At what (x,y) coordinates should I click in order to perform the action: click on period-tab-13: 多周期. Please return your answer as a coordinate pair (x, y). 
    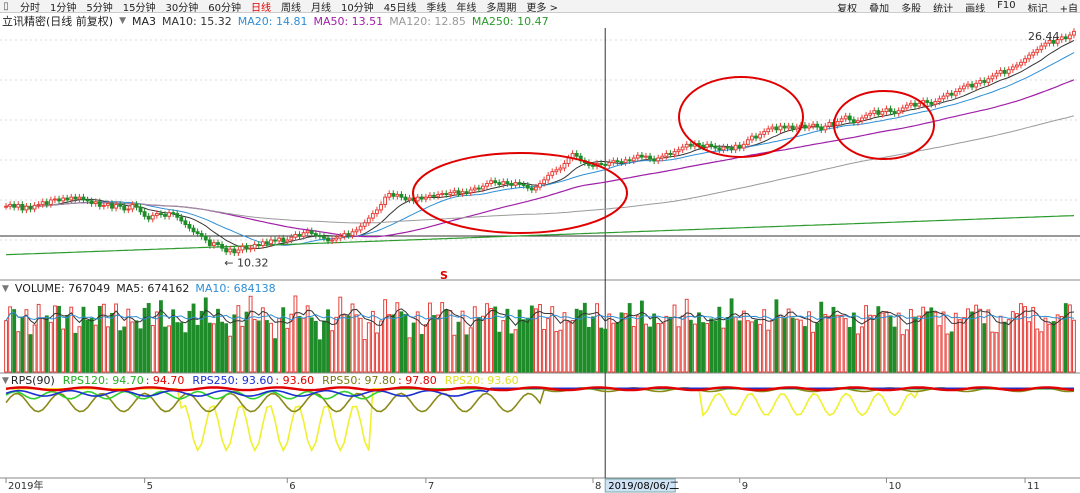
    Looking at the image, I should click on (501, 7).